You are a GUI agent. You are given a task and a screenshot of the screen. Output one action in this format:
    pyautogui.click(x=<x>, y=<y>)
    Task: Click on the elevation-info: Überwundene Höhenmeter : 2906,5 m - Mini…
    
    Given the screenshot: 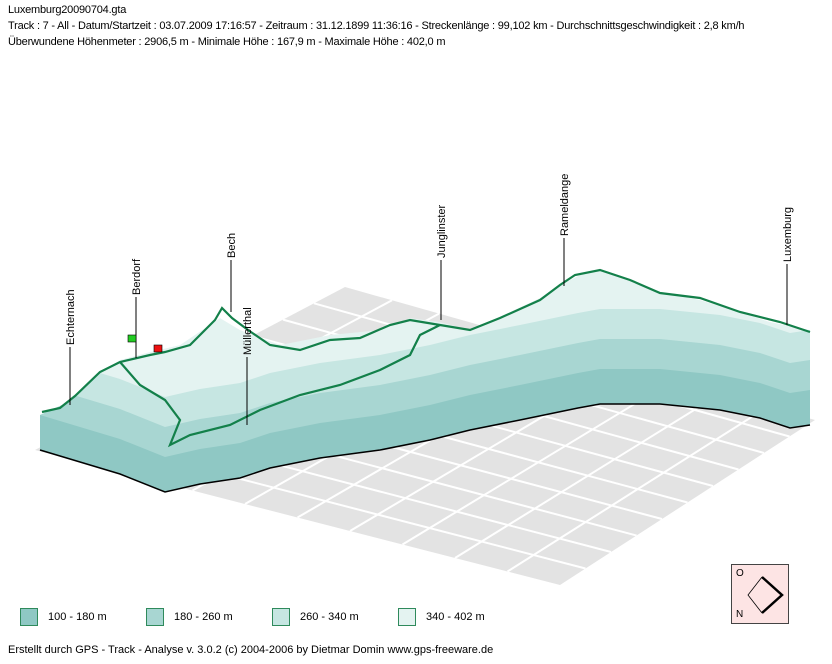 What is the action you would take?
    pyautogui.click(x=227, y=42)
    